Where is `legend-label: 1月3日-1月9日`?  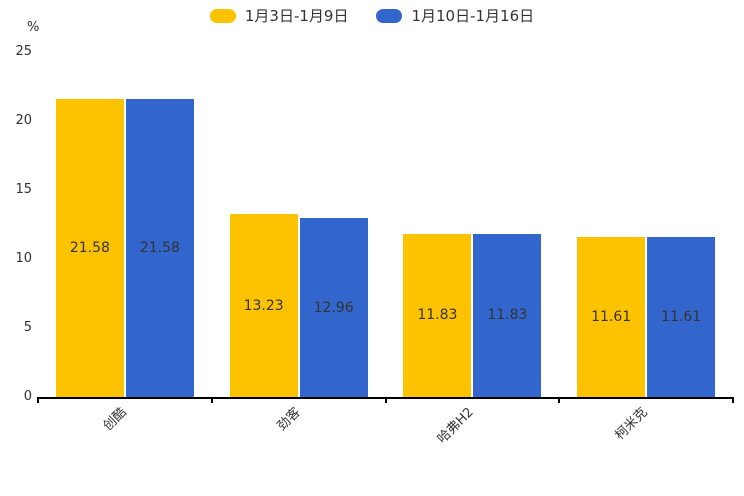
legend-label: 1月3日-1月9日 is located at coordinates (296, 16).